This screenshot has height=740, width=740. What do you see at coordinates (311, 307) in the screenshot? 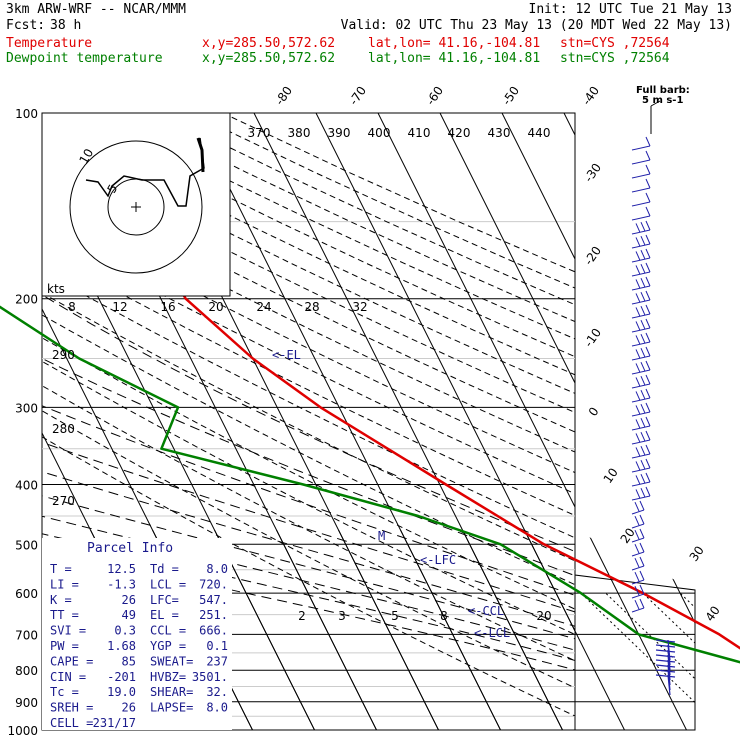
I see `speed-tick-28: 28` at bounding box center [311, 307].